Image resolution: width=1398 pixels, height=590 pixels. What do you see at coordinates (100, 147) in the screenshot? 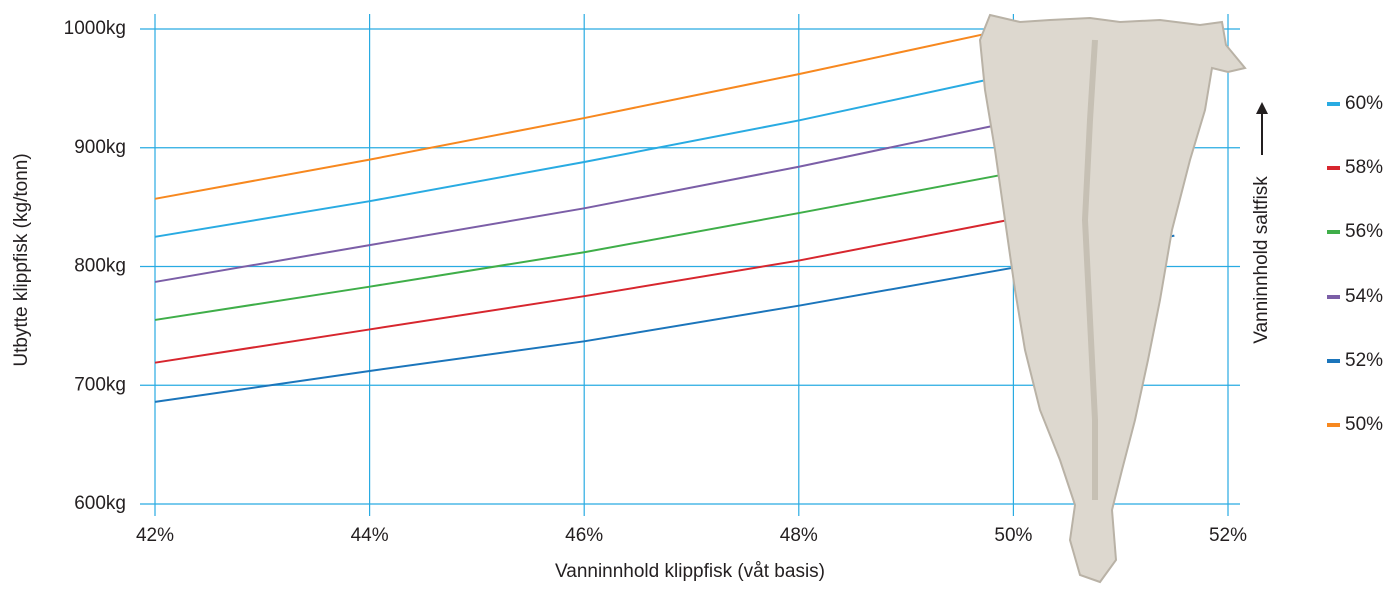
I see `y-tick-label: 900kg` at bounding box center [100, 147].